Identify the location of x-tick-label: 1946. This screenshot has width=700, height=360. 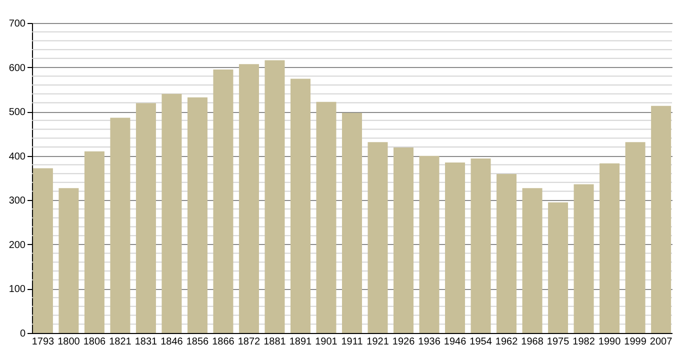
(455, 342).